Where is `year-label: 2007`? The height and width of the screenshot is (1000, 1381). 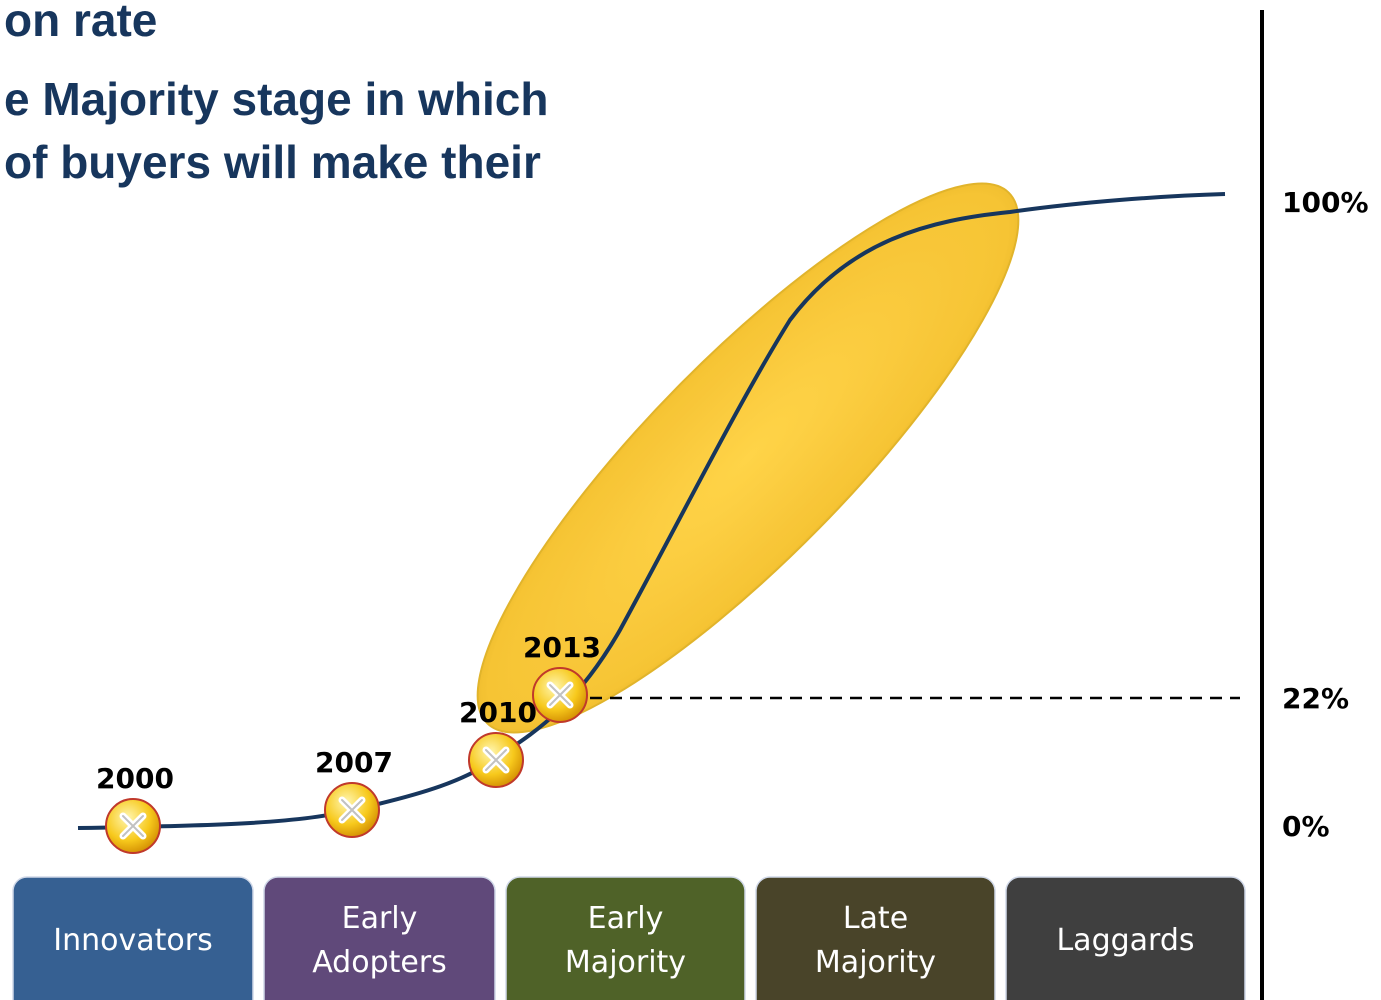 year-label: 2007 is located at coordinates (354, 762).